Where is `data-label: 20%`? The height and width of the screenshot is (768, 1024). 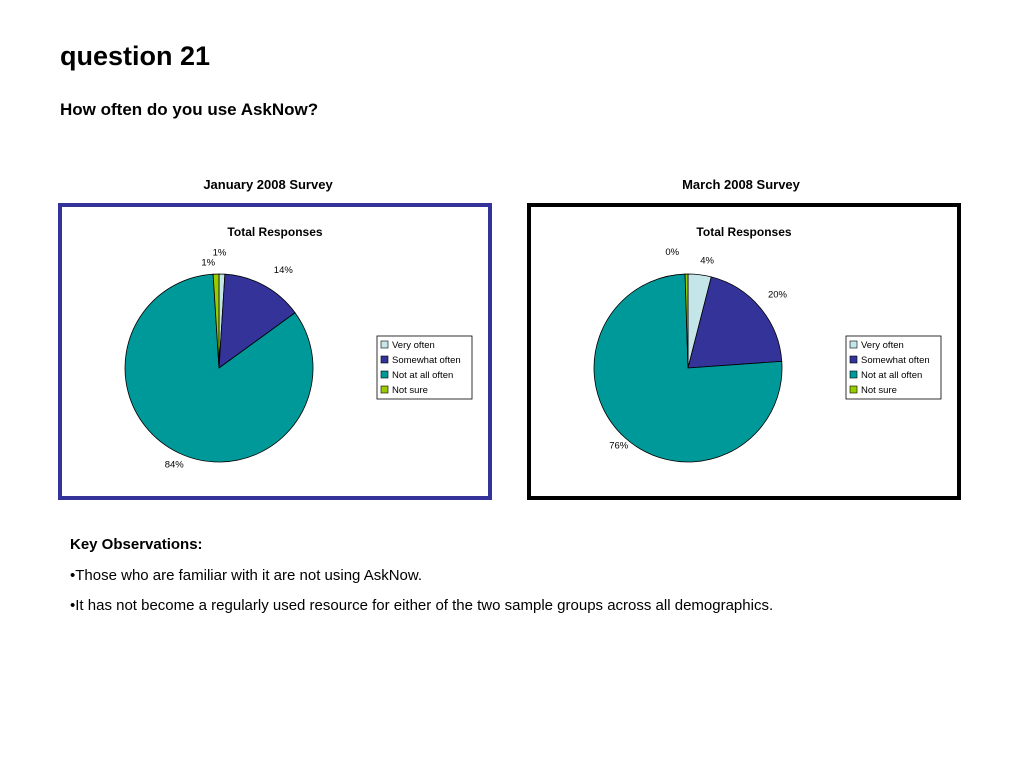 data-label: 20% is located at coordinates (778, 294).